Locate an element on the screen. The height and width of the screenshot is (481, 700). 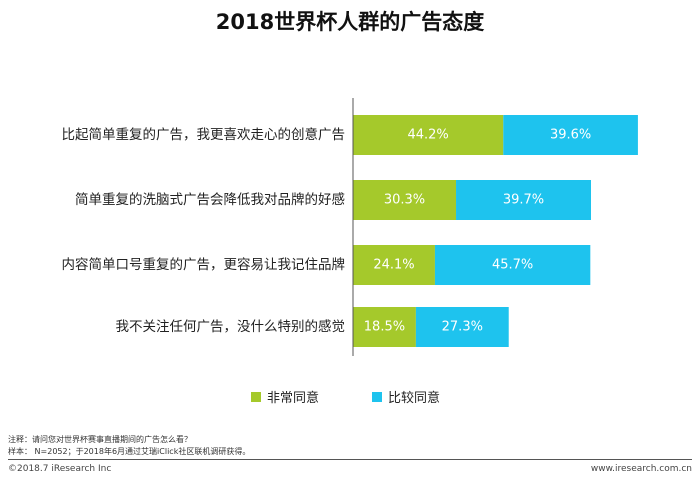
legend-item-series-1: 非常同意 is located at coordinates (285, 396).